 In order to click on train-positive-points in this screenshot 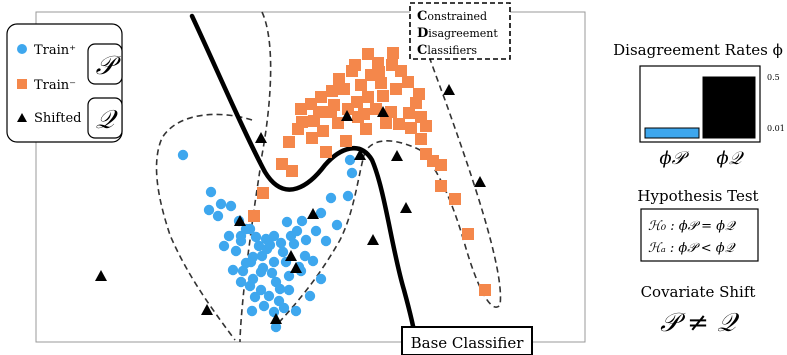, I will do `click(267, 241)`.